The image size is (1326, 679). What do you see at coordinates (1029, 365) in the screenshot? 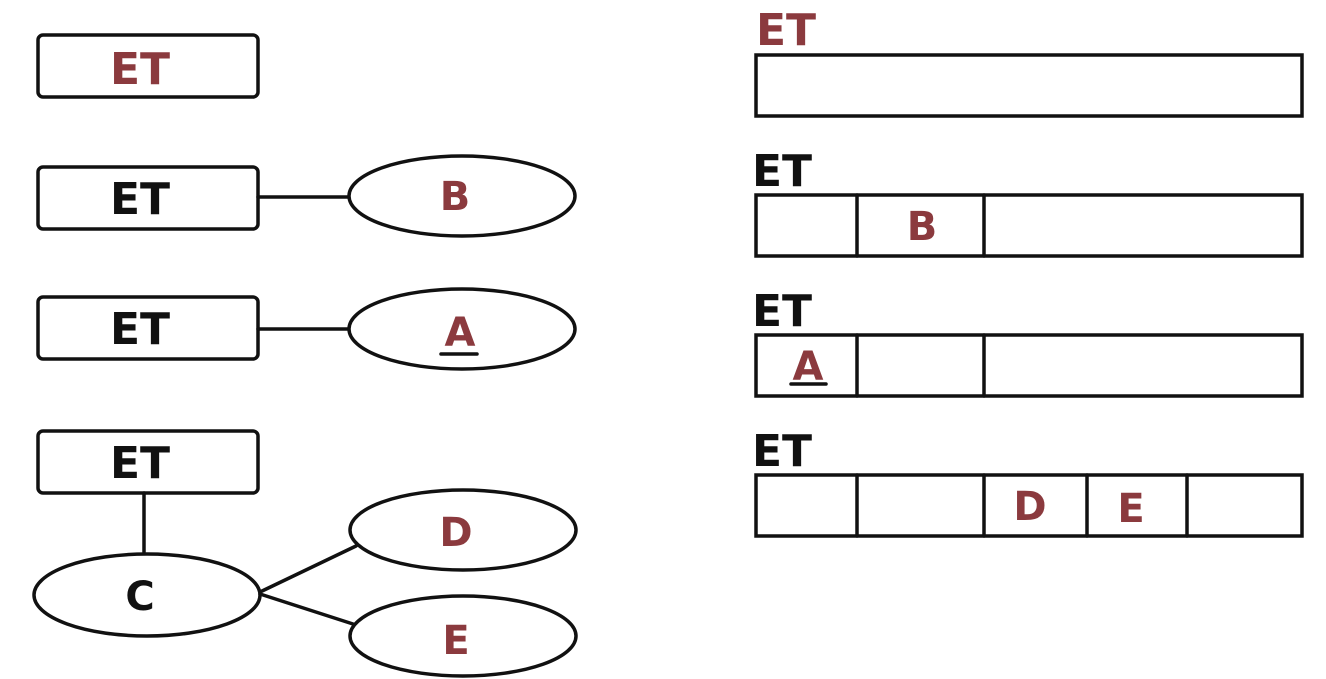
I see `table3: A` at bounding box center [1029, 365].